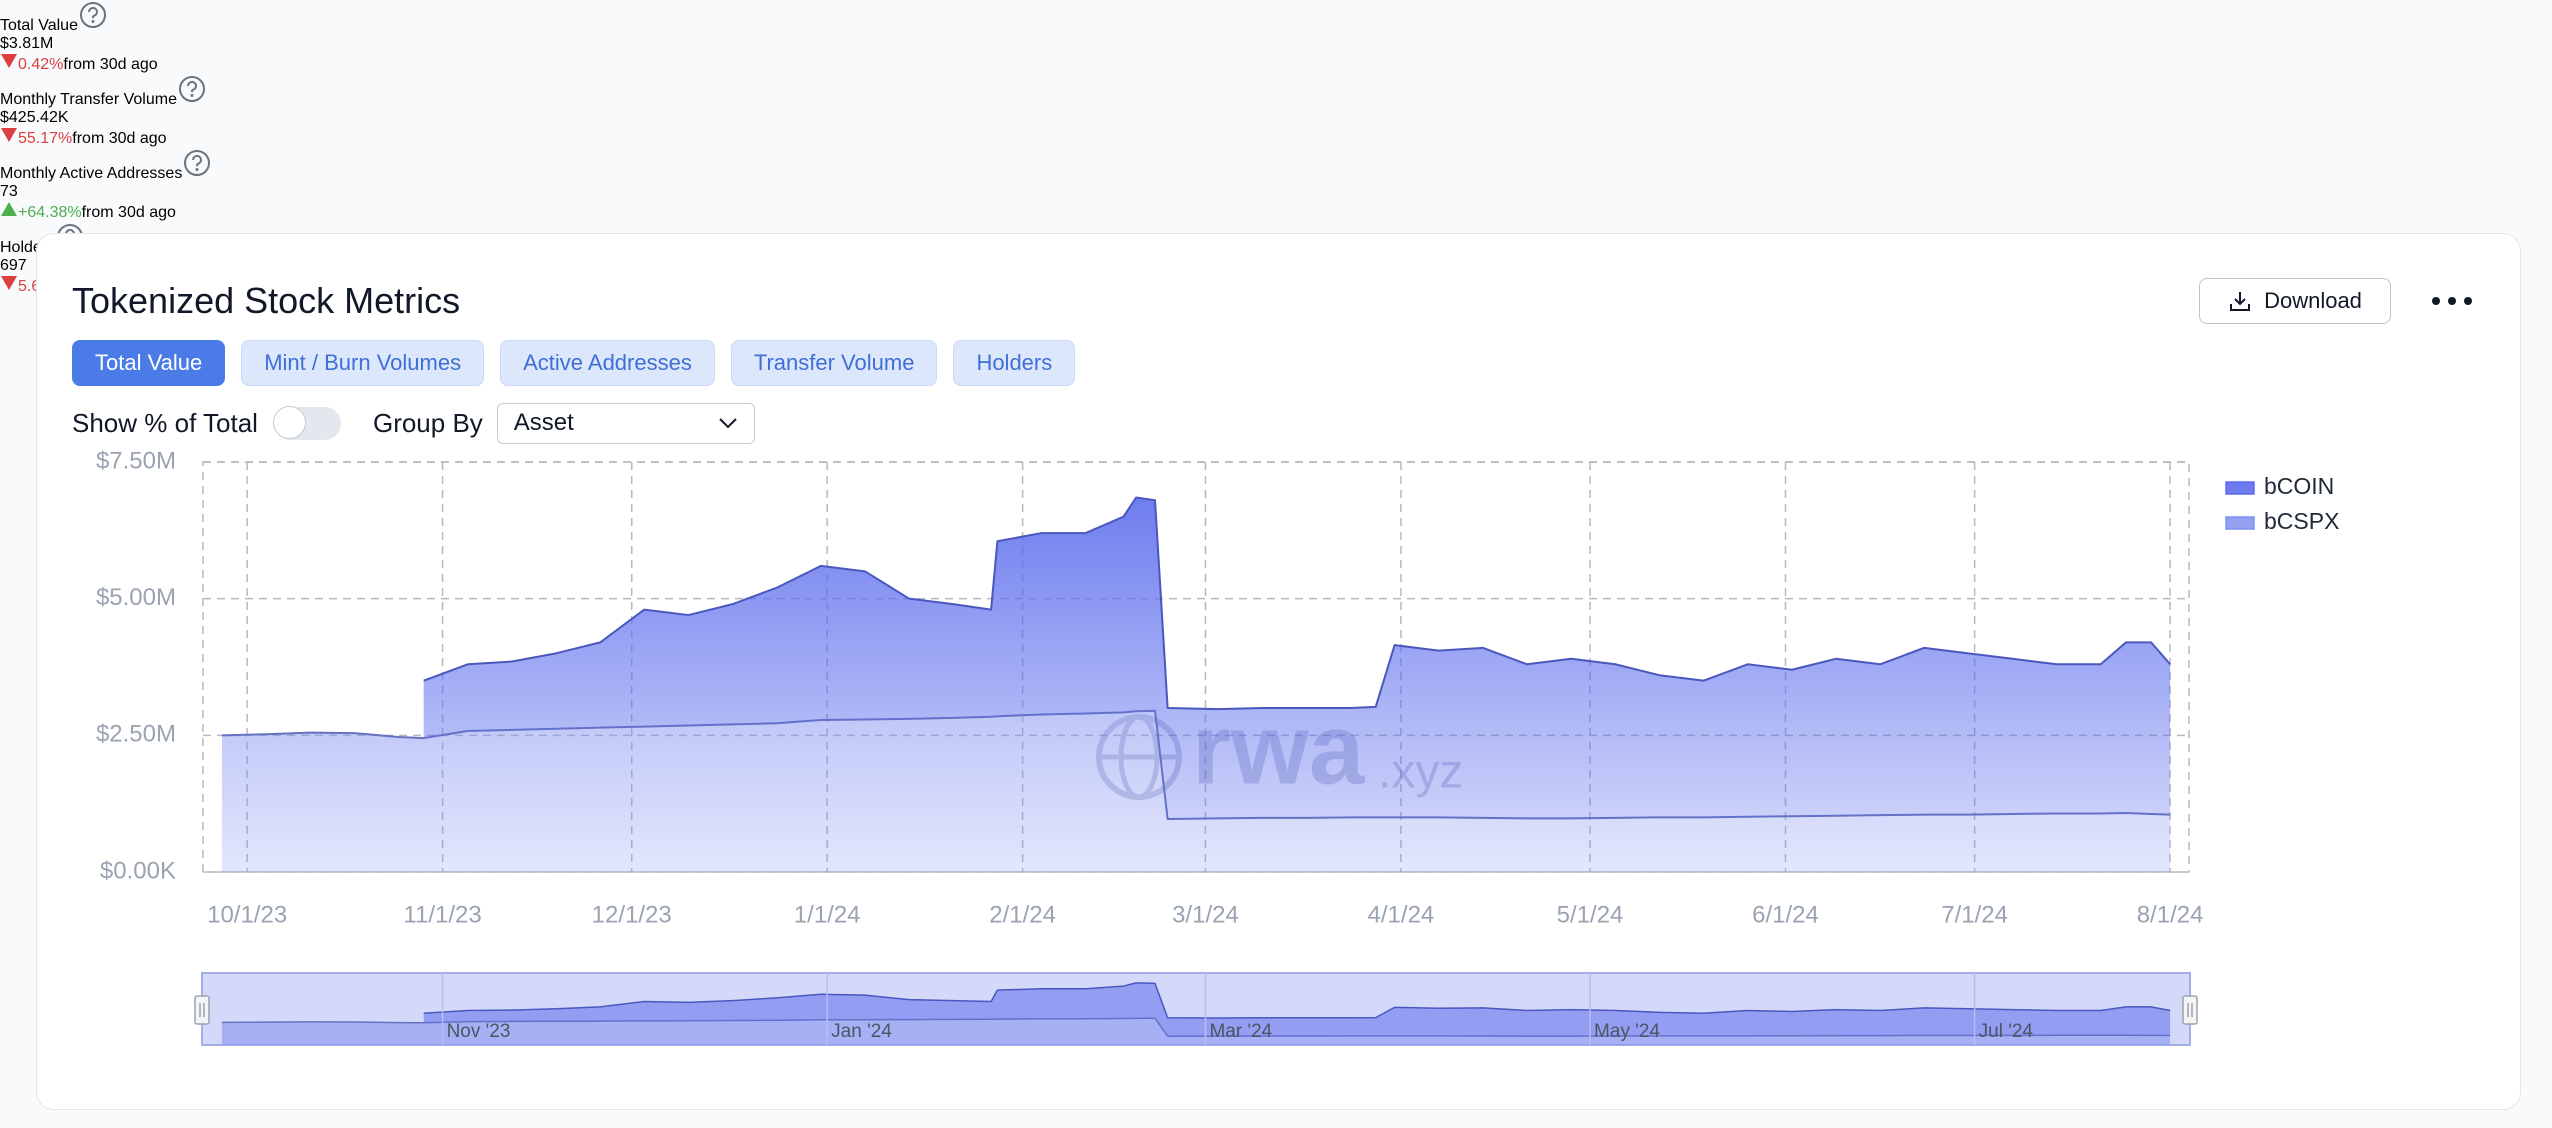 The width and height of the screenshot is (2552, 1128). Describe the element at coordinates (50, 212) in the screenshot. I see `stat-change: +64.38%` at that location.